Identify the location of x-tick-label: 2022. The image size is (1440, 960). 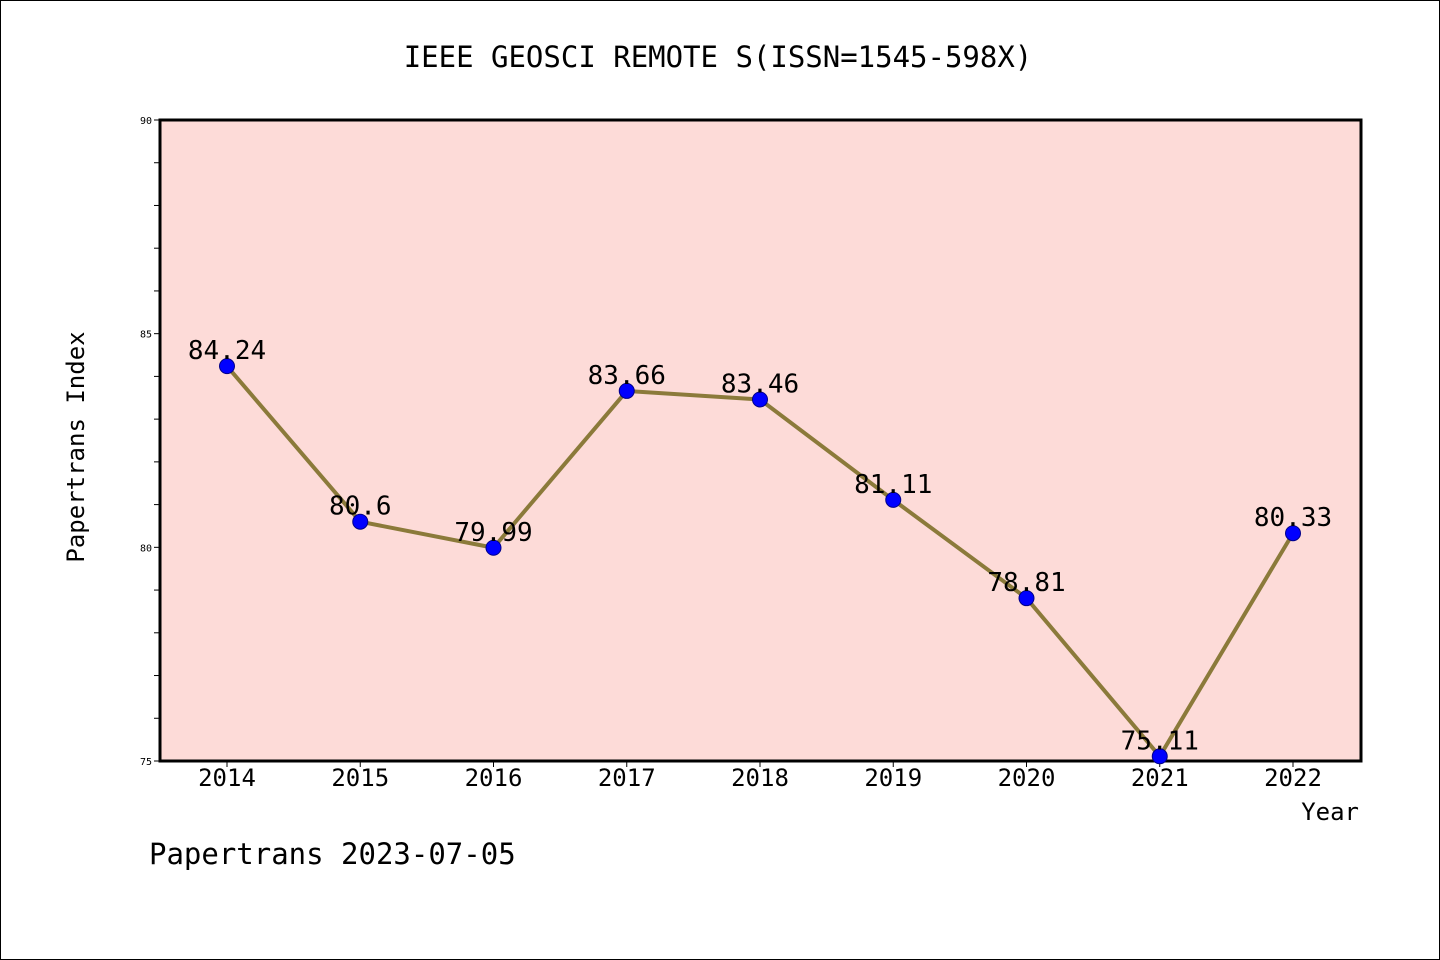
(1293, 778).